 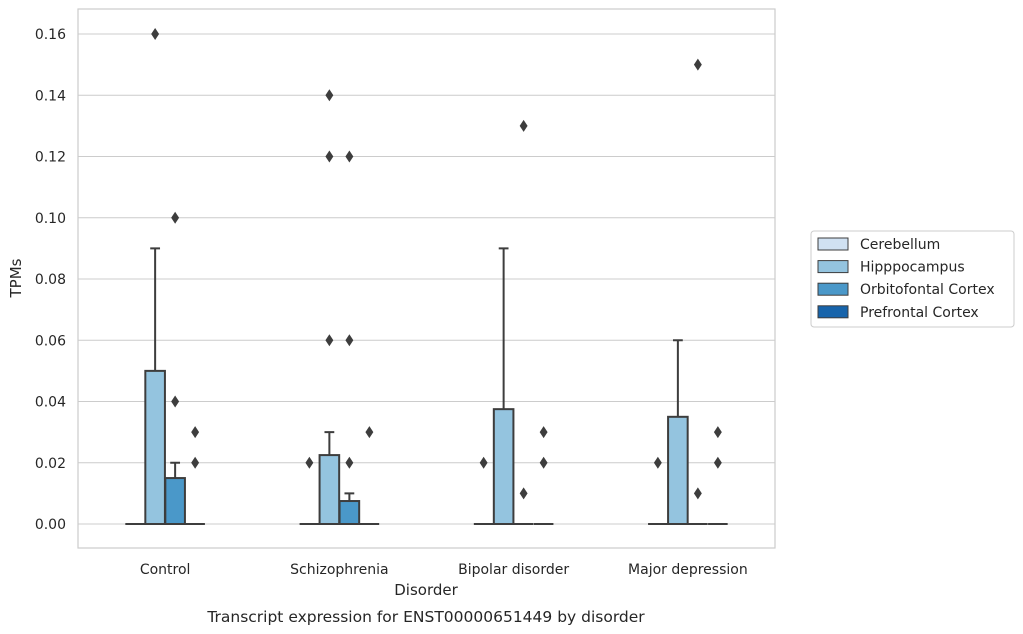 I want to click on y-tick-label: 0.04, so click(x=50, y=403).